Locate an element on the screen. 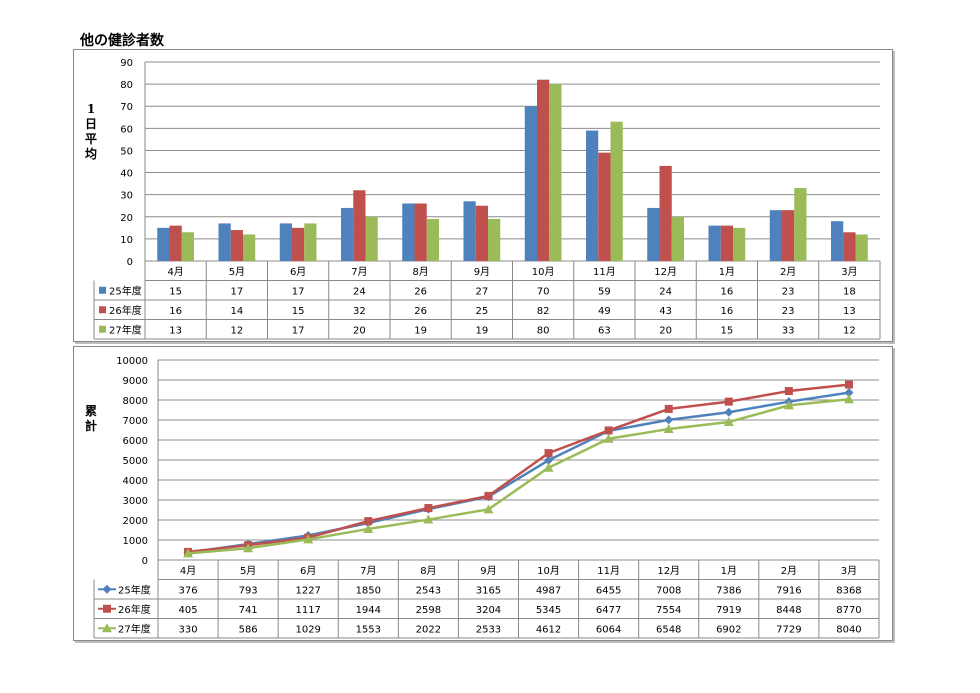  y-tick-label: 4000 is located at coordinates (135, 481).